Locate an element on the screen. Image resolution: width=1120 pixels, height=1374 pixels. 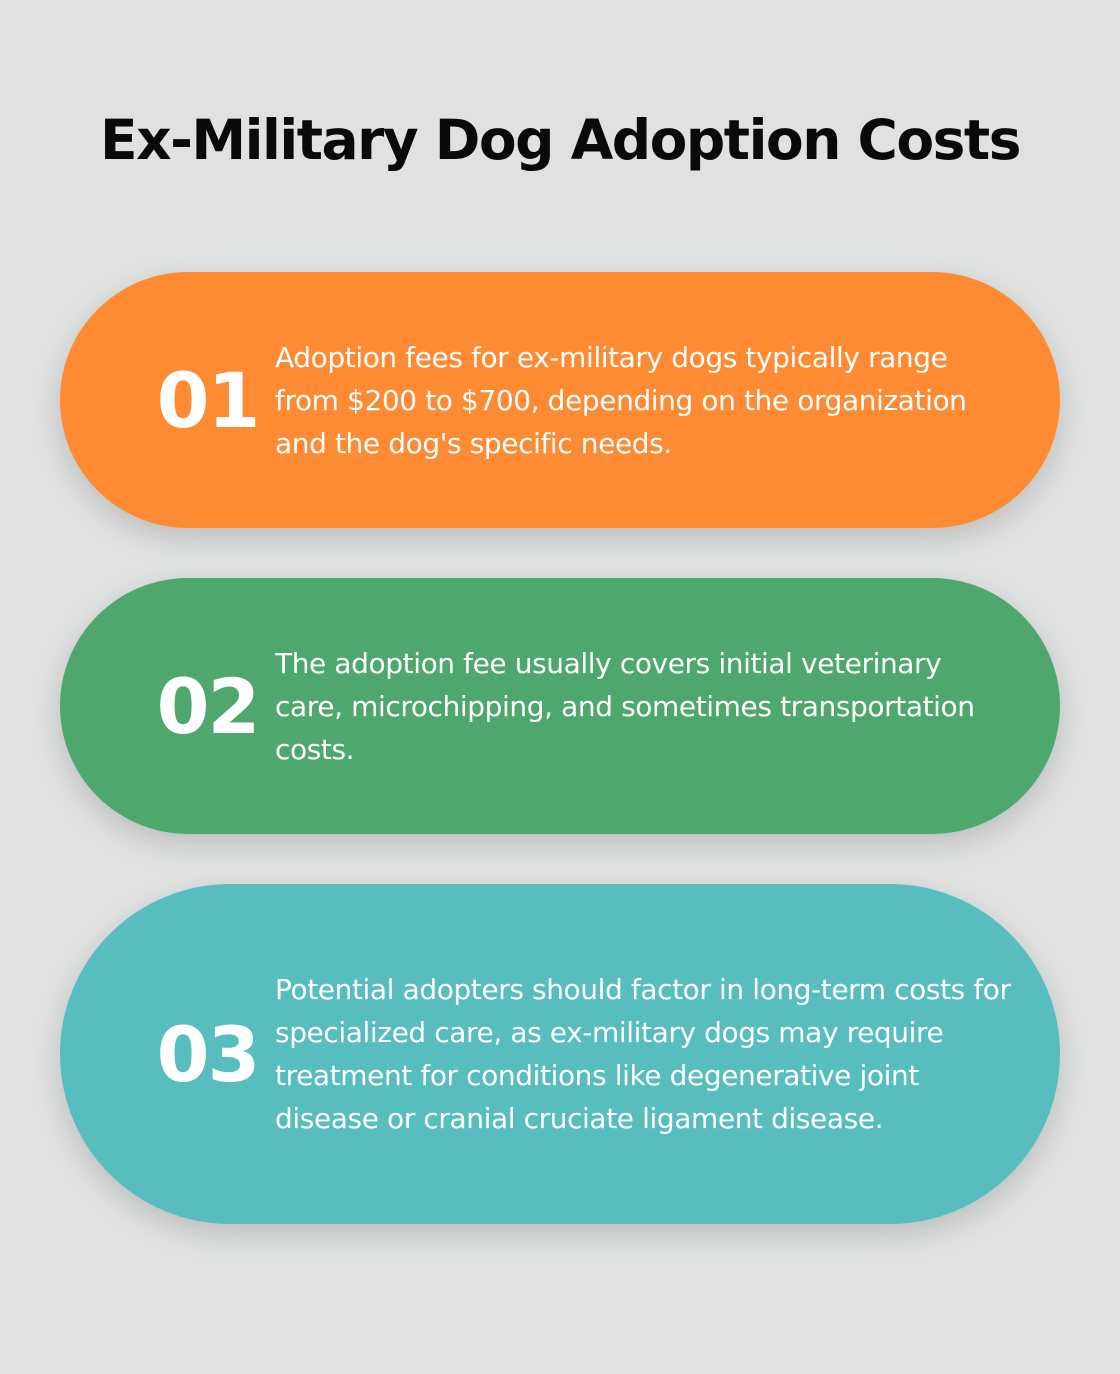
step-number: 02 is located at coordinates (208, 706).